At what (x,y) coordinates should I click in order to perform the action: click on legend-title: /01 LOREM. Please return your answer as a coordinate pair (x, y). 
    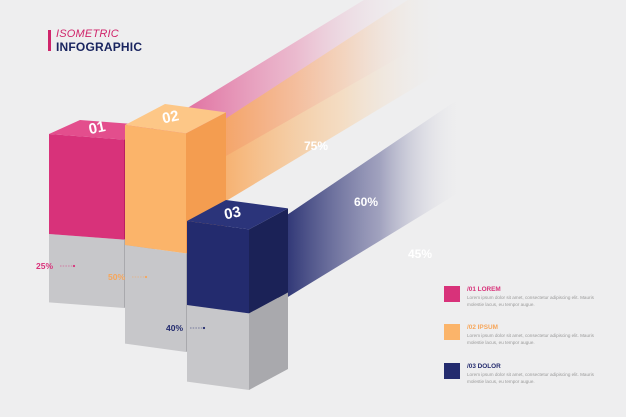
    Looking at the image, I should click on (484, 289).